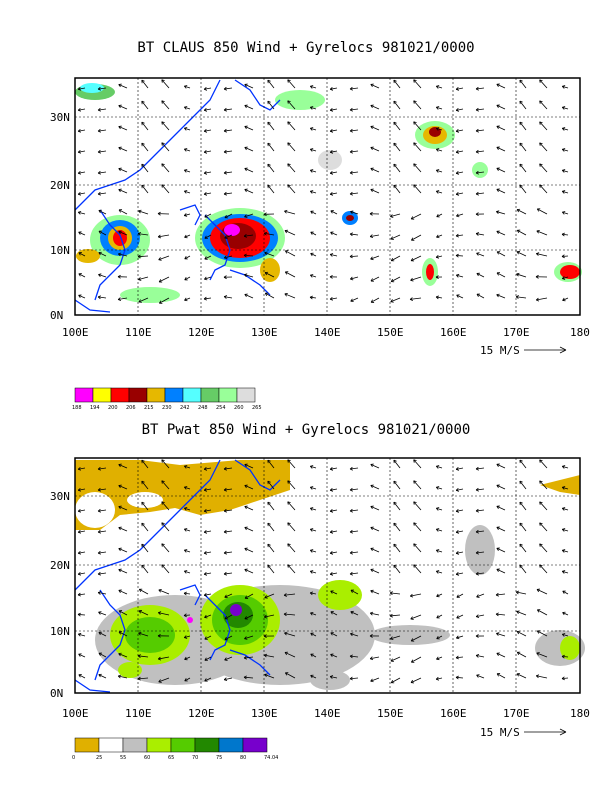  What do you see at coordinates (221, 408) in the screenshot?
I see `colorbar-label: 254` at bounding box center [221, 408].